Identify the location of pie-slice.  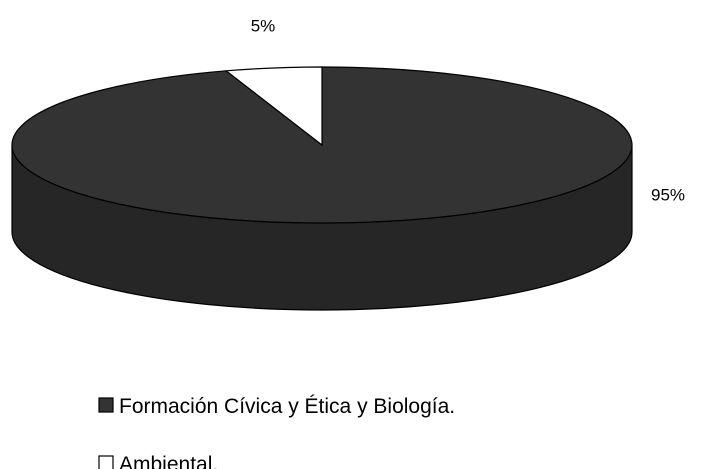
(273, 106).